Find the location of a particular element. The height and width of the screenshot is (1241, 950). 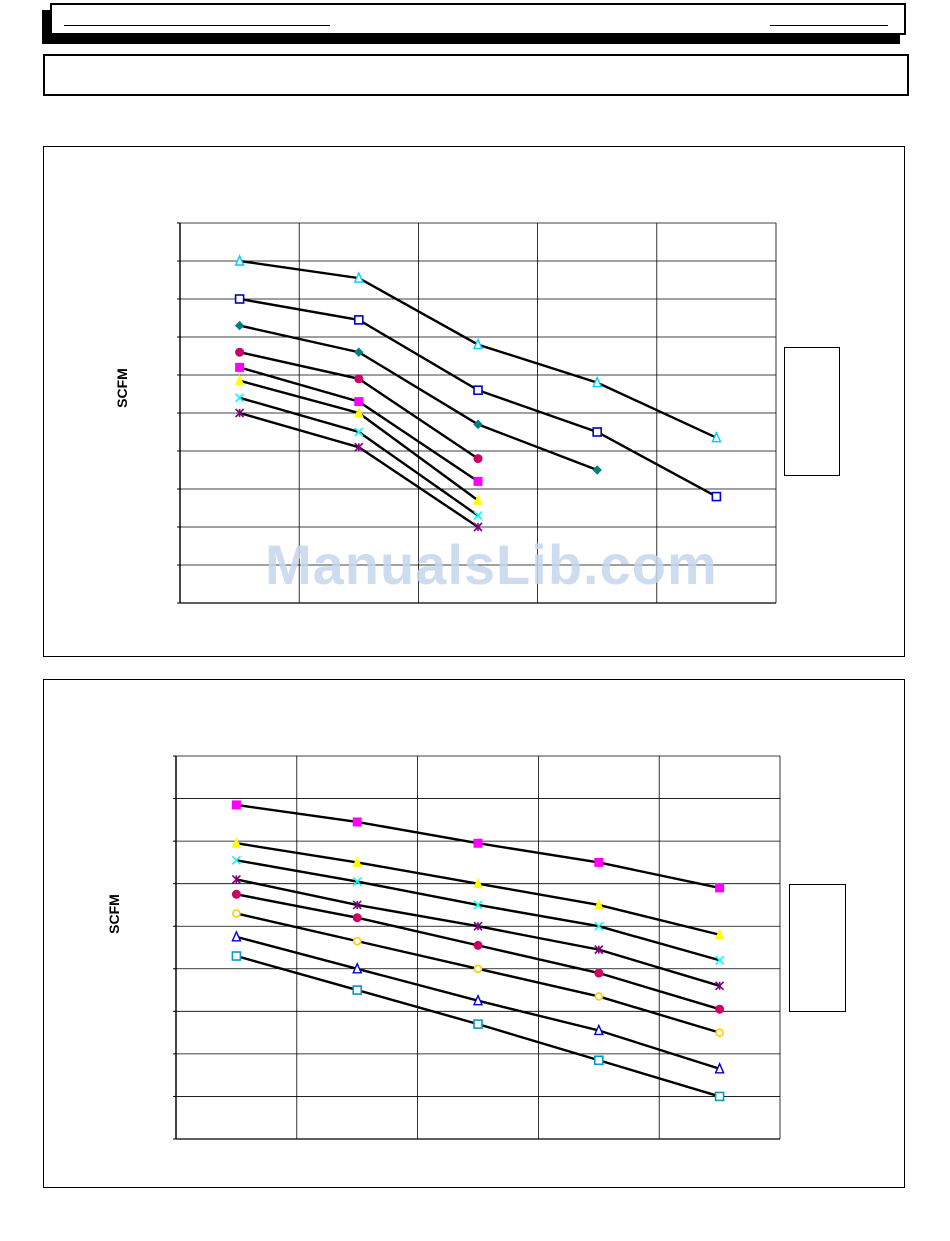

page-header is located at coordinates (478, 19).